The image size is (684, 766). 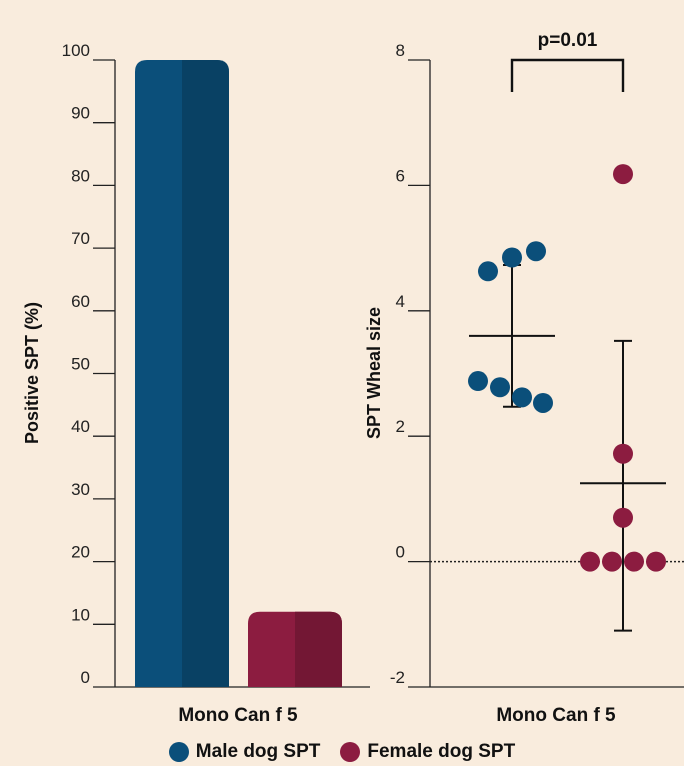 What do you see at coordinates (80, 113) in the screenshot?
I see `y-tick-label: 90` at bounding box center [80, 113].